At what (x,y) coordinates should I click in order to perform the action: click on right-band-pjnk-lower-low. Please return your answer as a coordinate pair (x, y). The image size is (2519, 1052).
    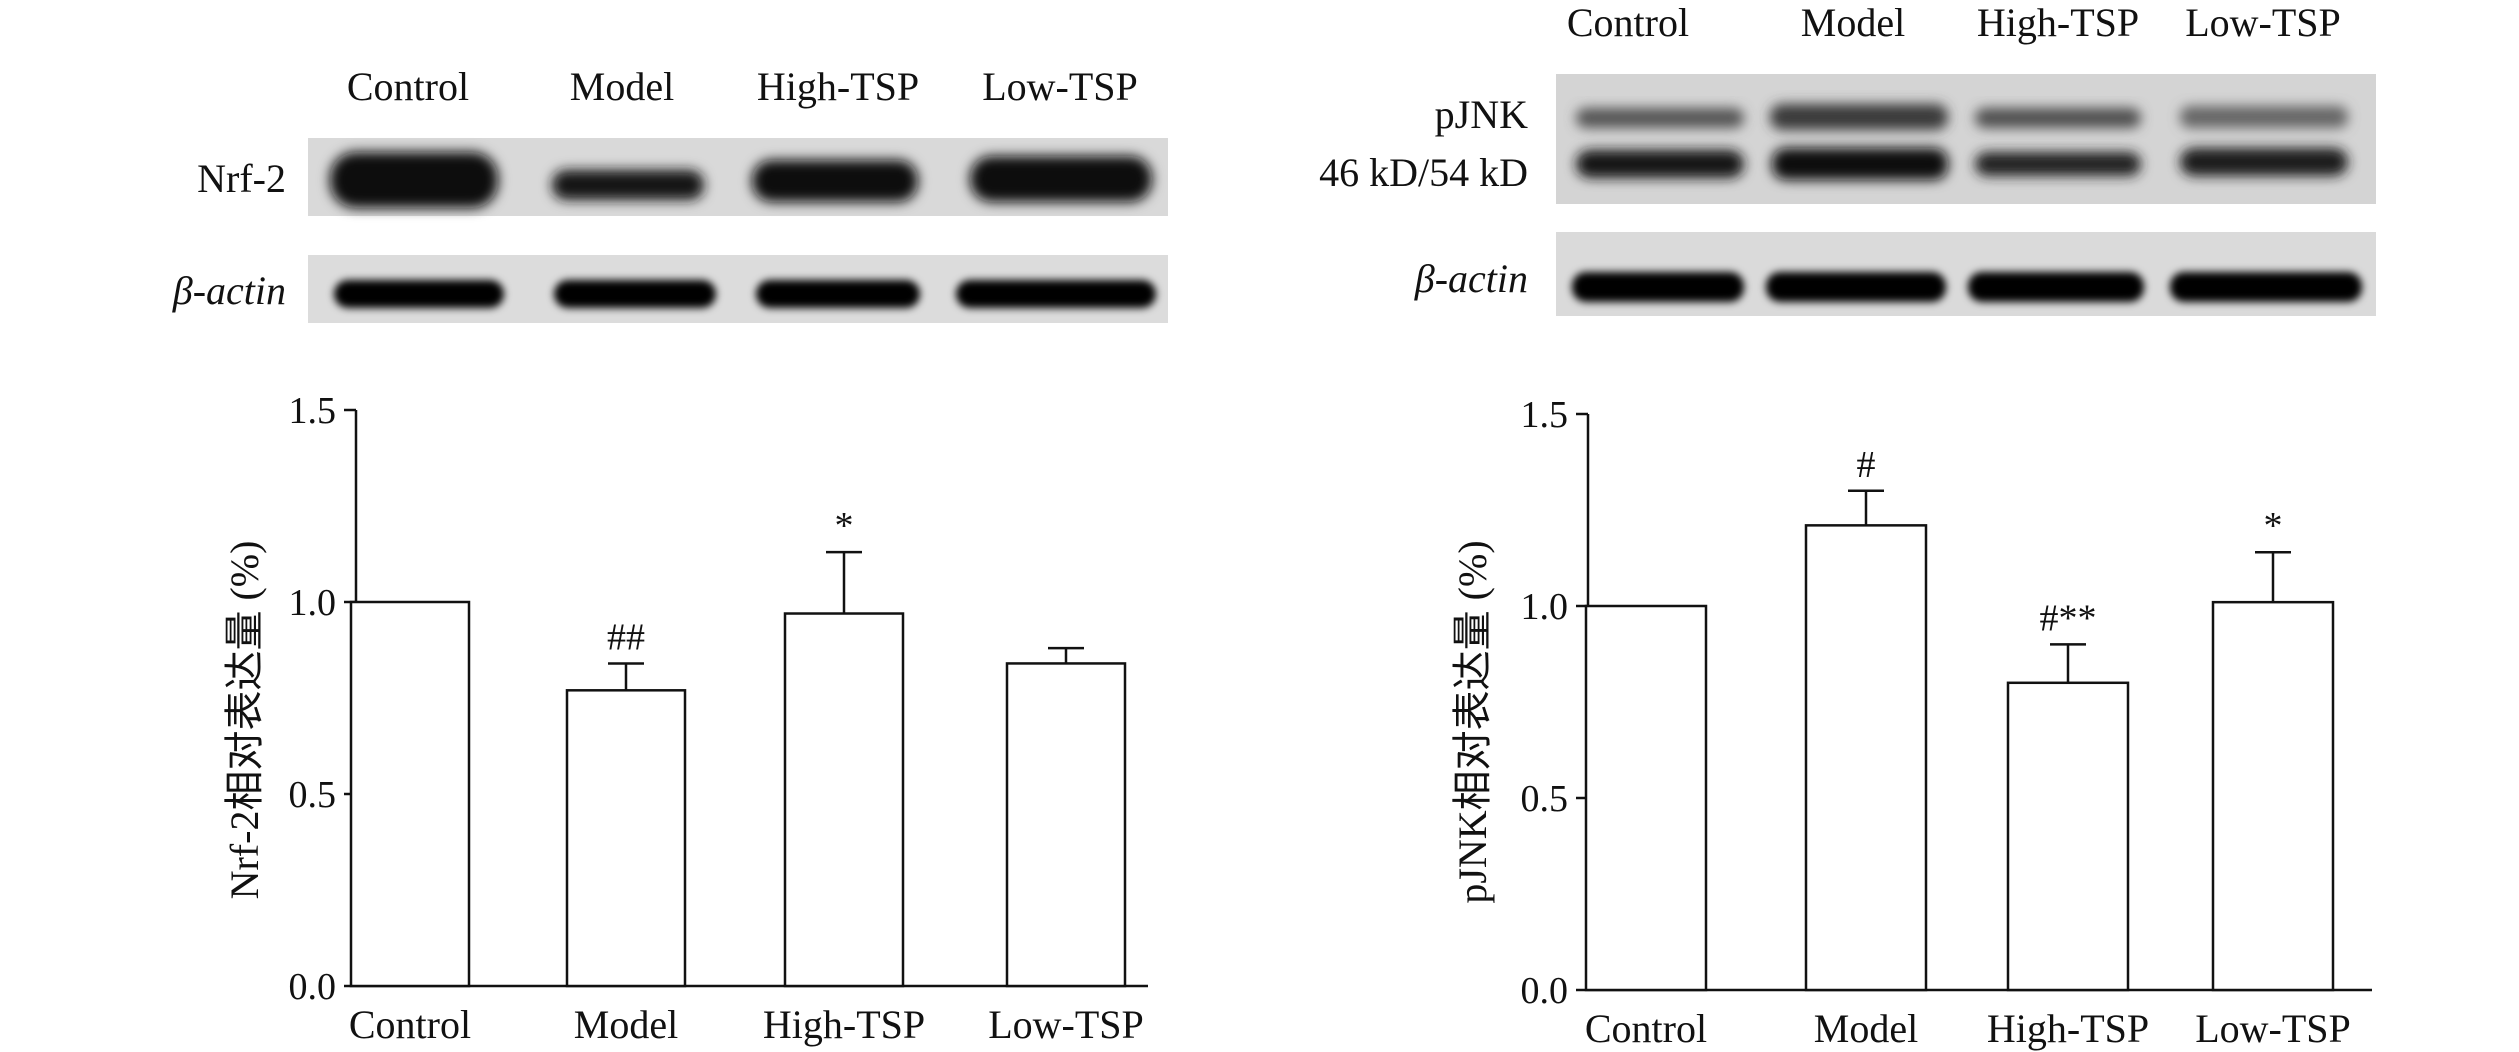
    Looking at the image, I should click on (2264, 162).